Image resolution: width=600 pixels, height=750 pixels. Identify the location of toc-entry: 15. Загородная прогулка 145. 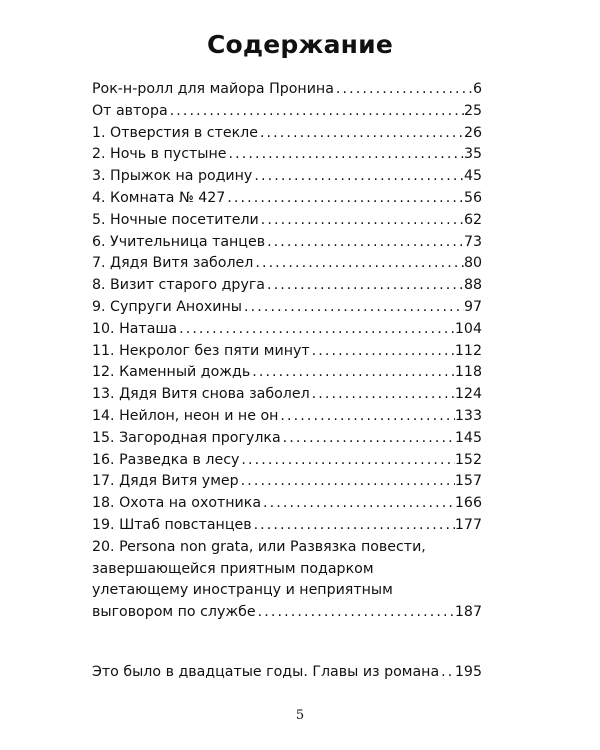
(287, 439).